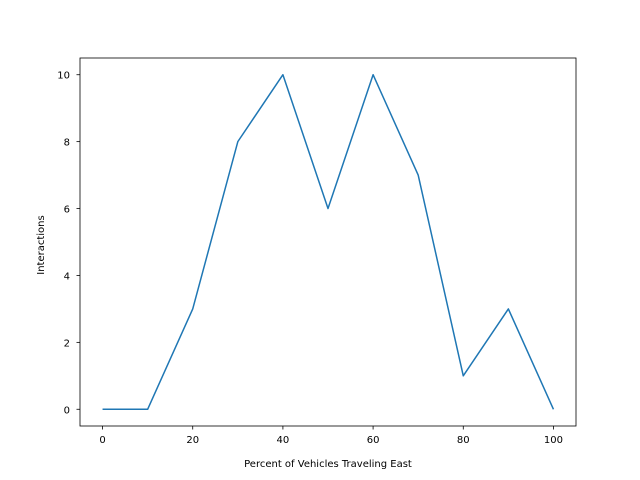 The width and height of the screenshot is (640, 480). What do you see at coordinates (283, 440) in the screenshot?
I see `x-tick-label: 40` at bounding box center [283, 440].